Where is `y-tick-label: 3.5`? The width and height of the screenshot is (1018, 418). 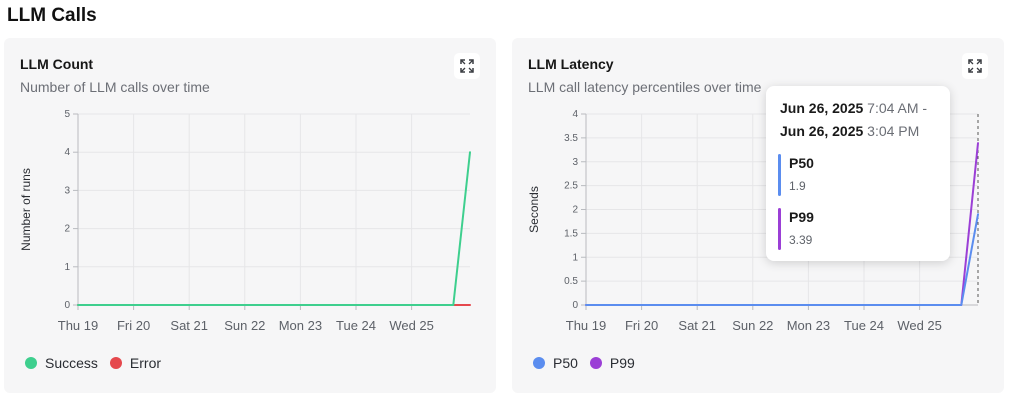 y-tick-label: 3.5 is located at coordinates (571, 138).